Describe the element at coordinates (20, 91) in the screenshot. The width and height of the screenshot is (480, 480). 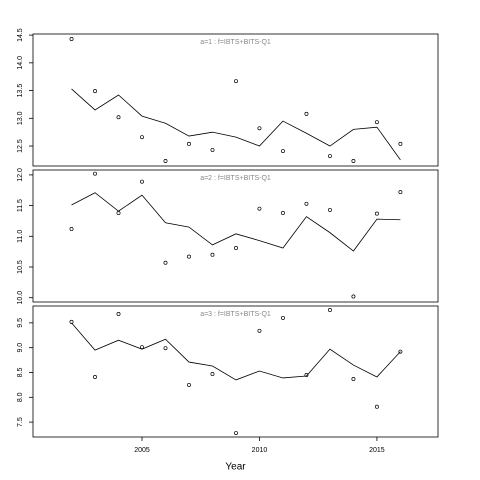
I see `y-tick-label: 13.5` at that location.